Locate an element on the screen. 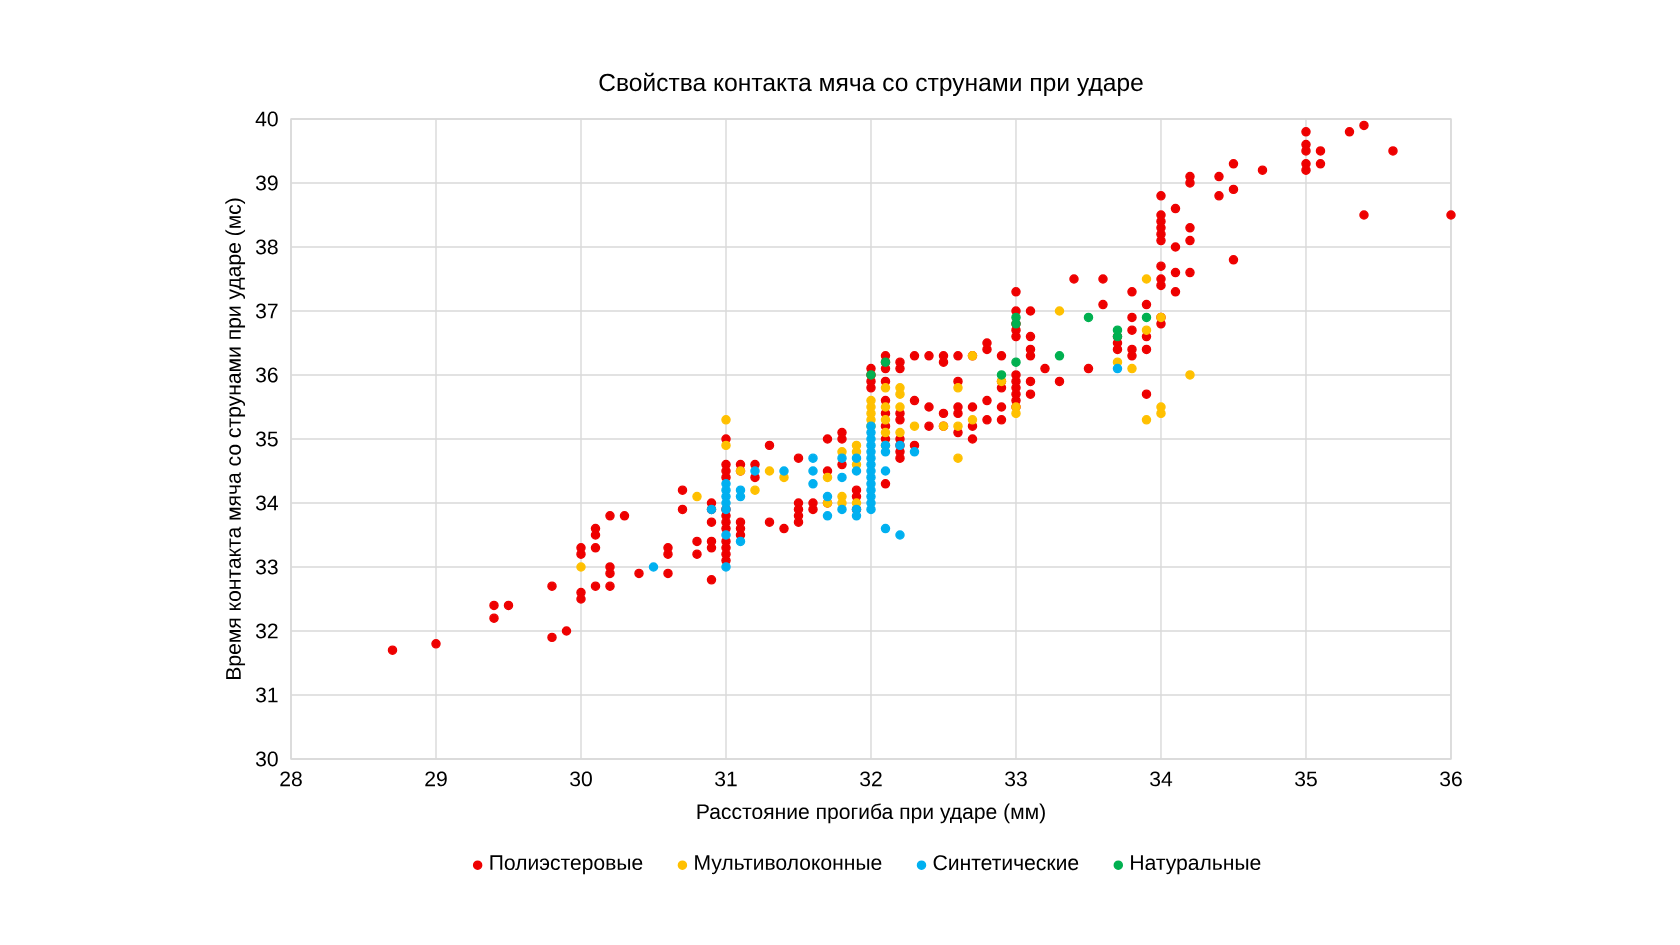  legend-label: Синтетические is located at coordinates (1006, 863).